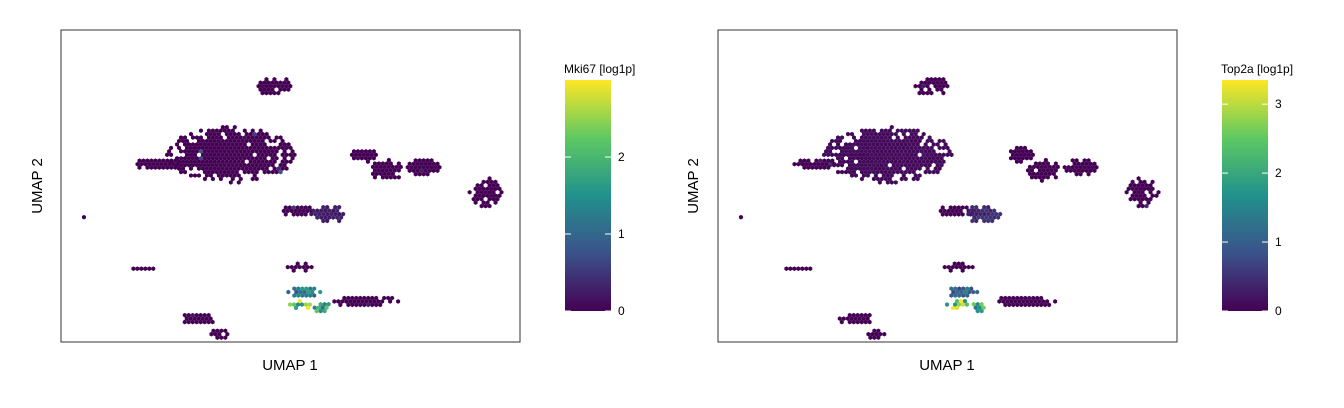  What do you see at coordinates (1257, 69) in the screenshot?
I see `colorbar-title: Top2a [log1p]` at bounding box center [1257, 69].